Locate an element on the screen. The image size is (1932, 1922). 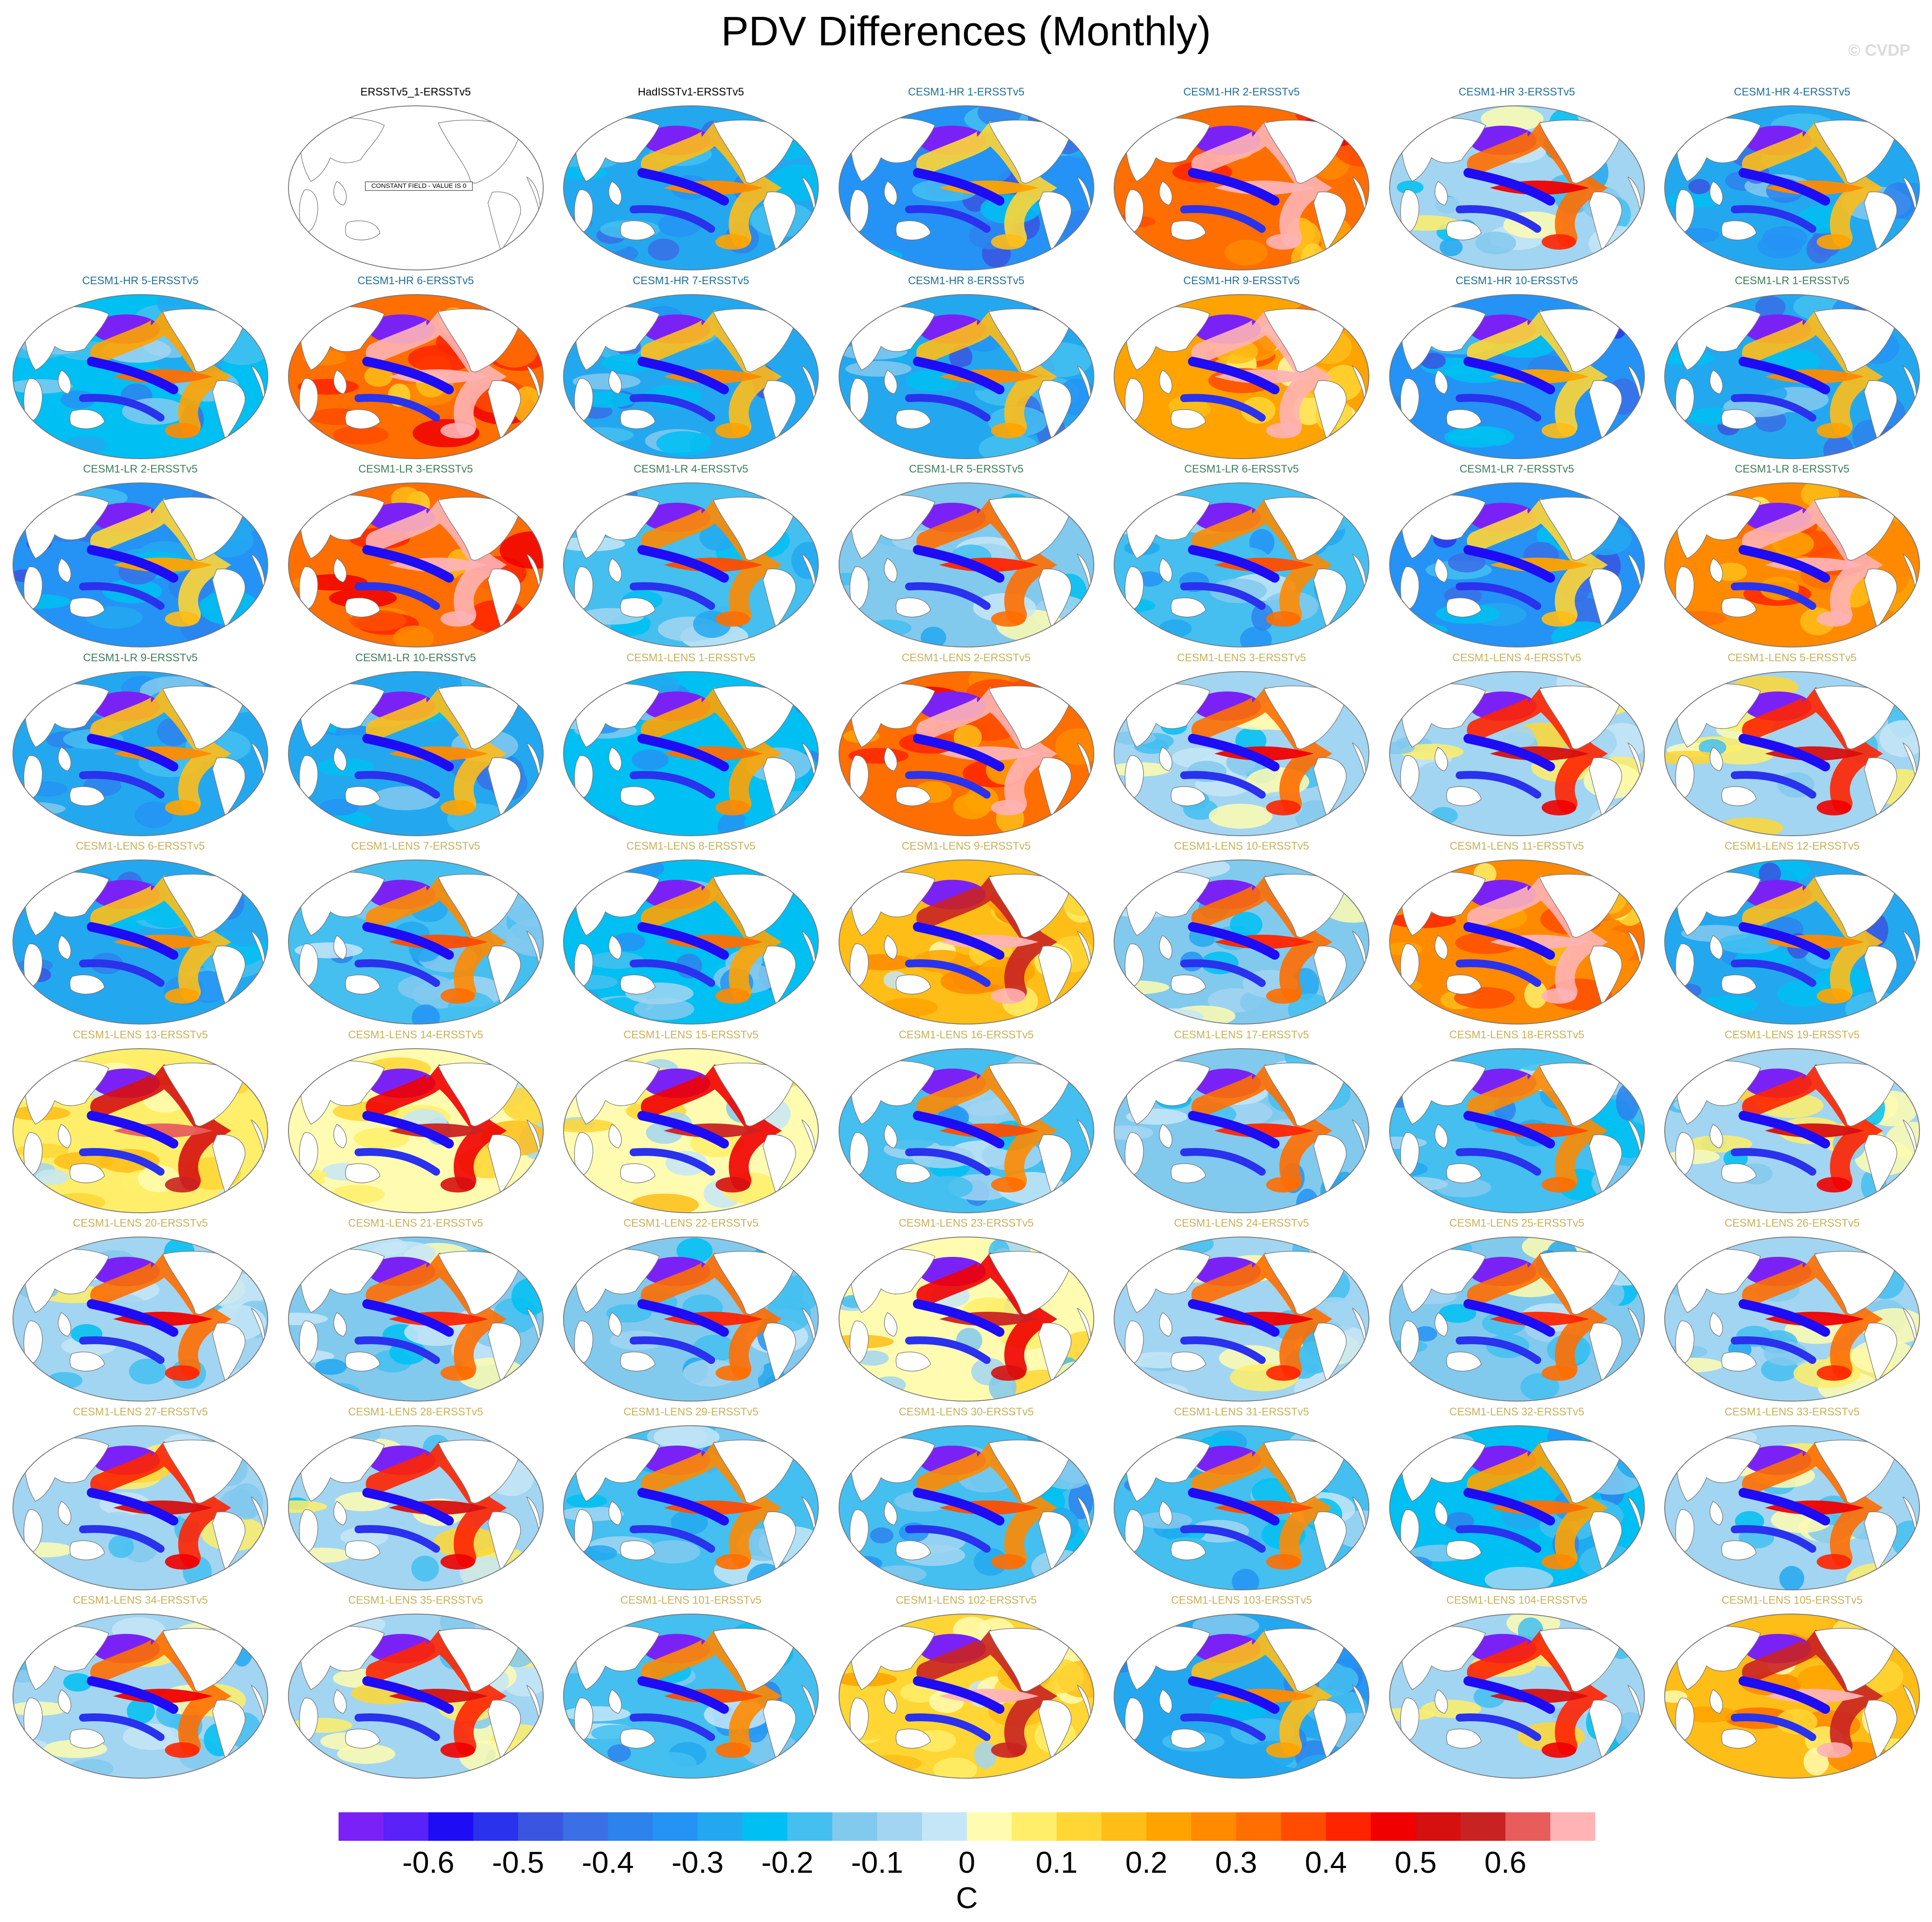
map-panel: CESM1-LENS 20-ERSSTv5 is located at coordinates (141, 1311).